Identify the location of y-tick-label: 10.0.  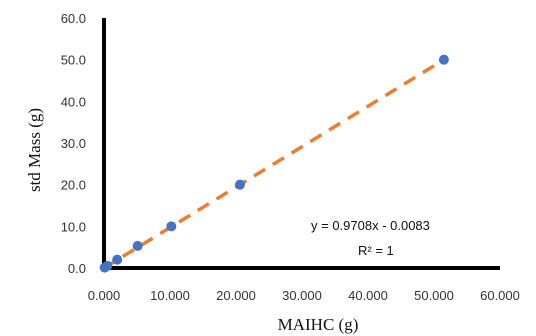
(73, 226).